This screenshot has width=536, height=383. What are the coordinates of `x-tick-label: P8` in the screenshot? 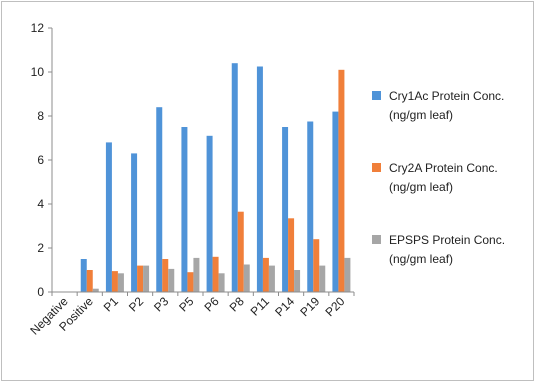 It's located at (237, 304).